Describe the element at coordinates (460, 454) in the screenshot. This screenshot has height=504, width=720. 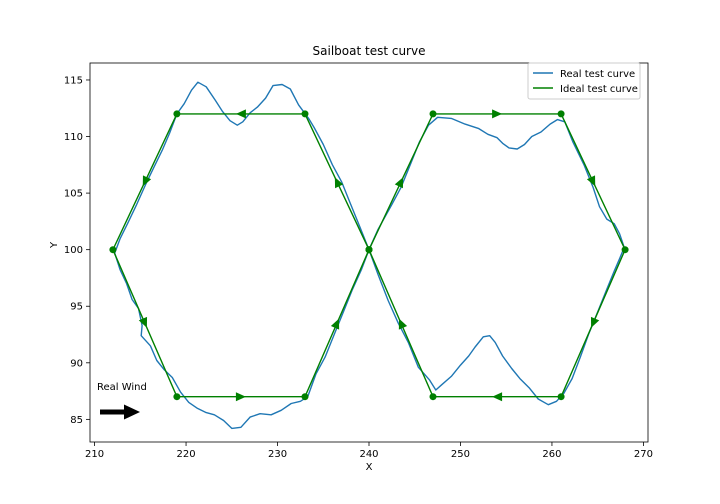
I see `x-tick-label: 250` at that location.